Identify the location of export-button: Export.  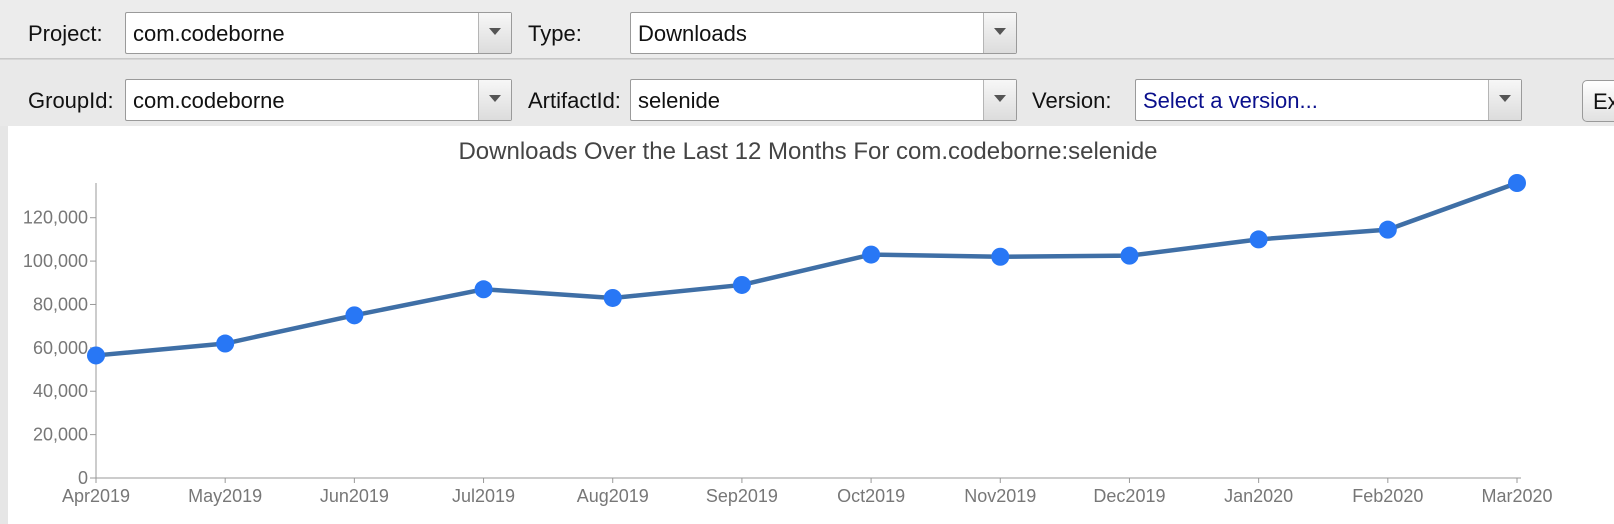
(1598, 101).